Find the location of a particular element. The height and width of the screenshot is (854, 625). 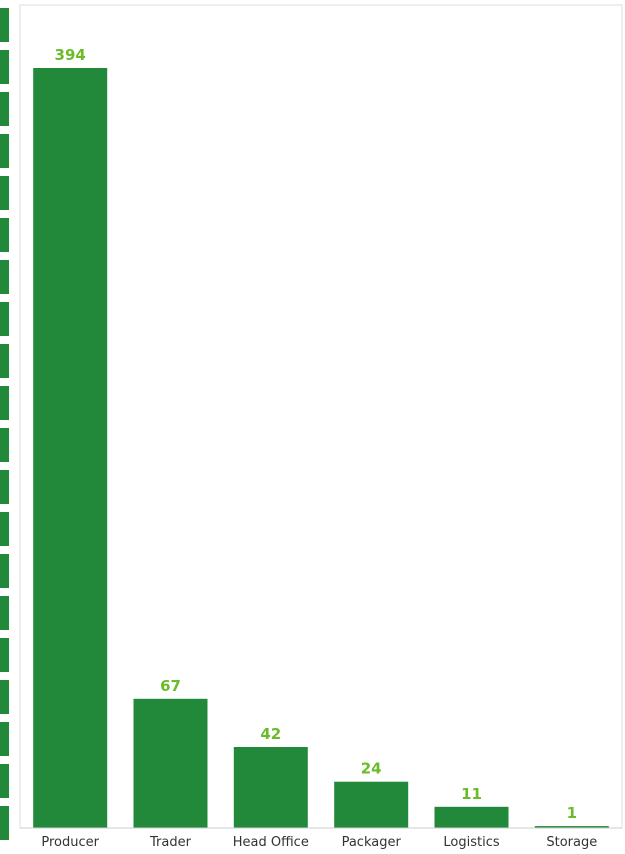

x-tick-label: Storage is located at coordinates (571, 842).